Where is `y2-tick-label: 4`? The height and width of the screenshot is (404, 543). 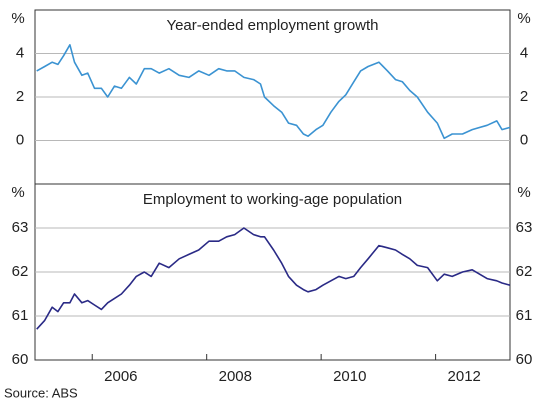
y2-tick-label: 4 is located at coordinates (524, 52).